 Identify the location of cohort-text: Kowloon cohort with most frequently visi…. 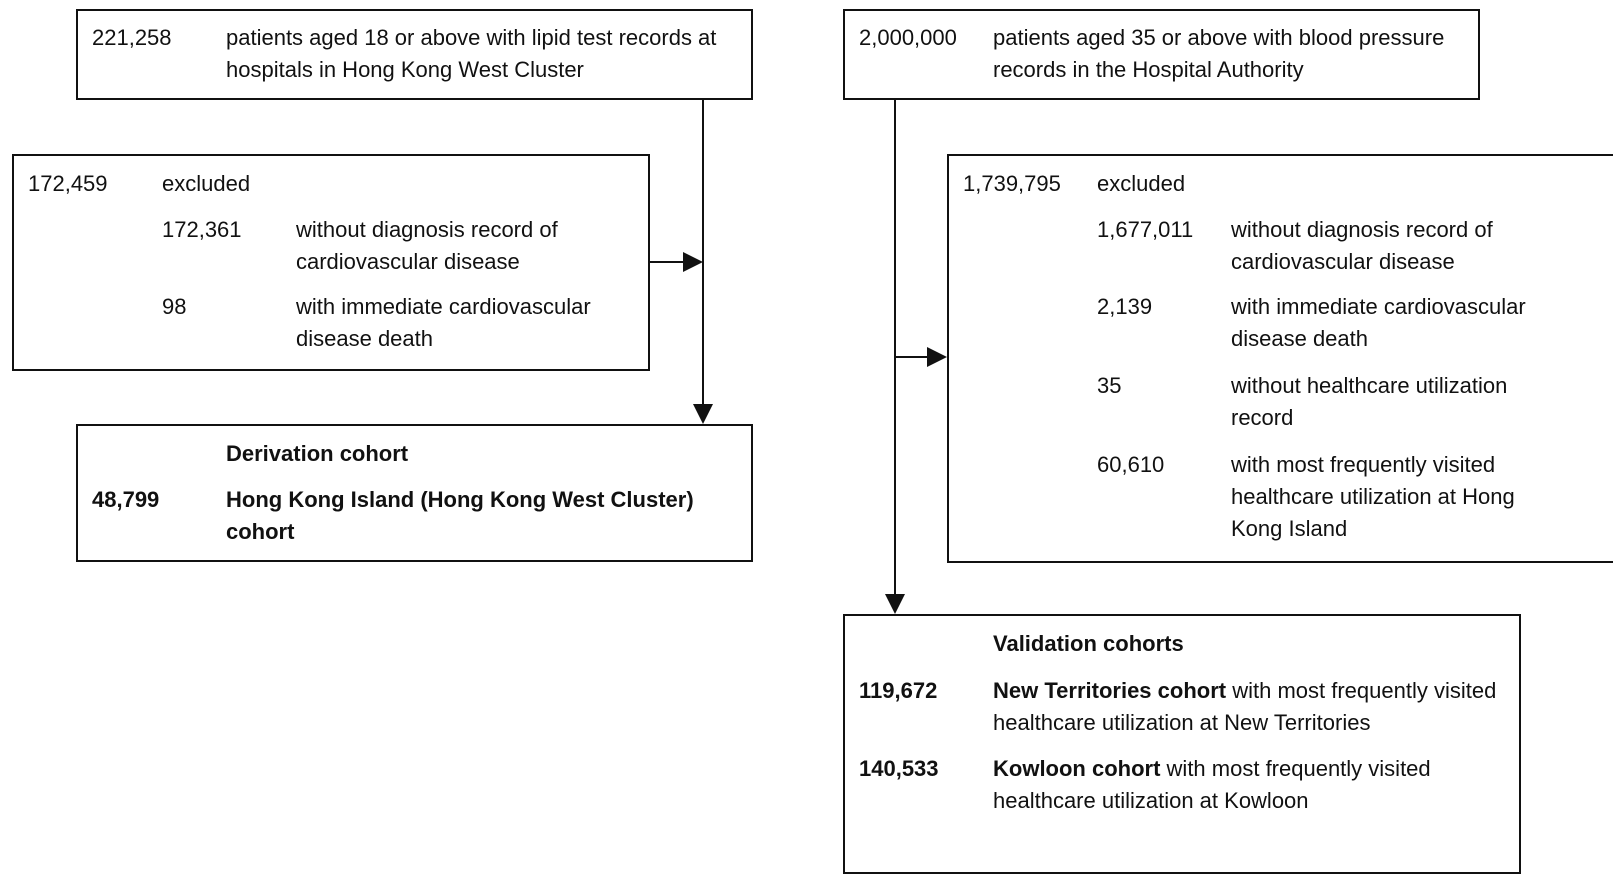
(1248, 785).